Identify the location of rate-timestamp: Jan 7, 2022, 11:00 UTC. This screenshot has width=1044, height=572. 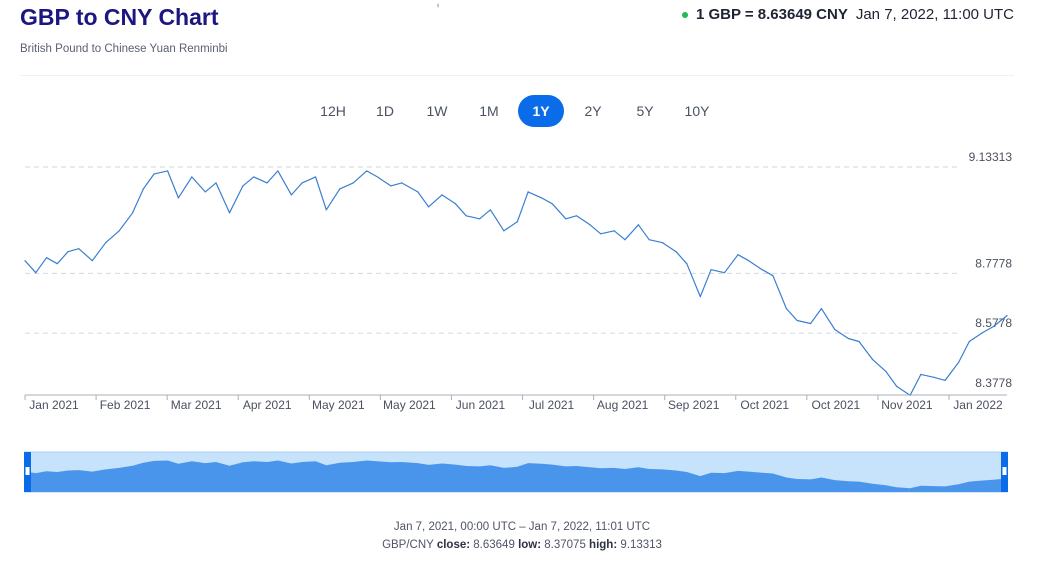
(934, 14).